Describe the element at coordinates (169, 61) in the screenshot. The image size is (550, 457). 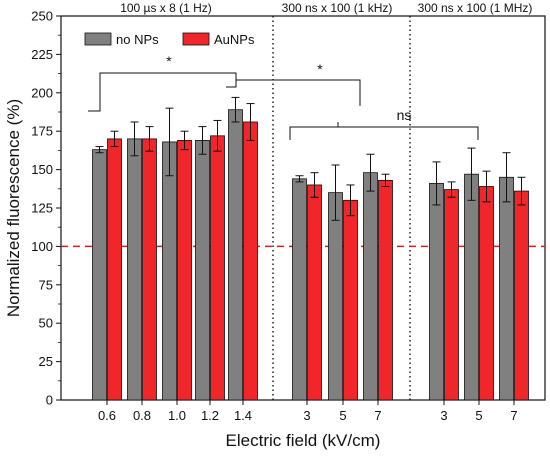
I see `annotation-star-1: *` at that location.